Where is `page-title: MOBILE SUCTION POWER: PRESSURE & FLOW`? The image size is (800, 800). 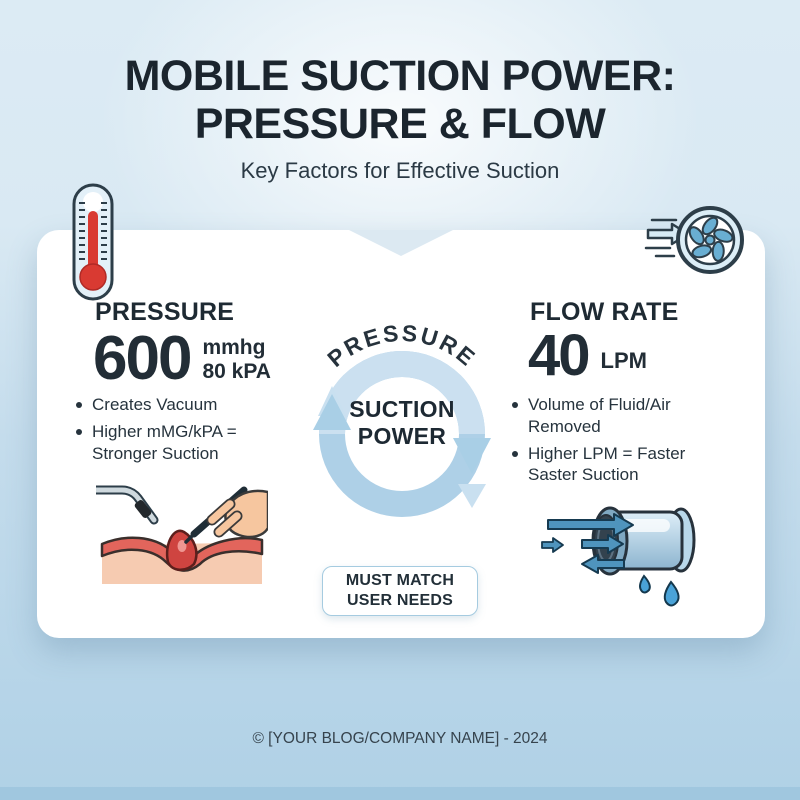 page-title: MOBILE SUCTION POWER: PRESSURE & FLOW is located at coordinates (400, 100).